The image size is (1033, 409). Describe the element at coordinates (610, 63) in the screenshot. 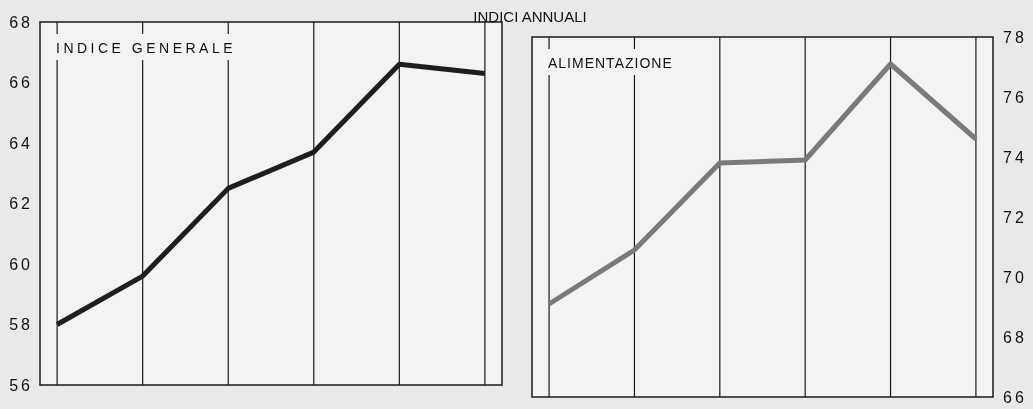

I see `text: ALIMENTAZIONE` at that location.